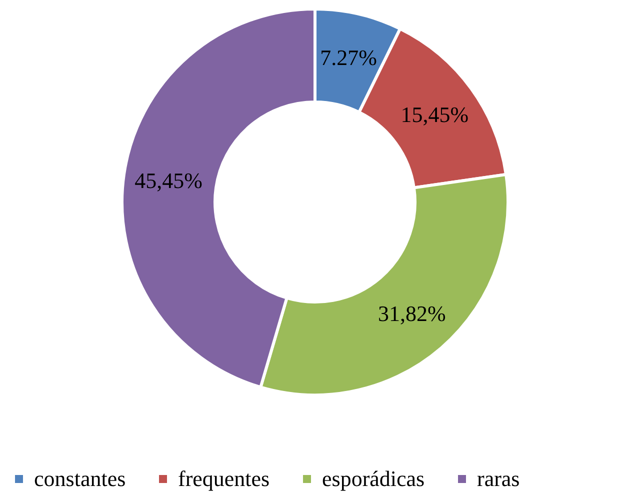 Image resolution: width=630 pixels, height=500 pixels. What do you see at coordinates (348, 57) in the screenshot?
I see `data-label: 7.27%` at bounding box center [348, 57].